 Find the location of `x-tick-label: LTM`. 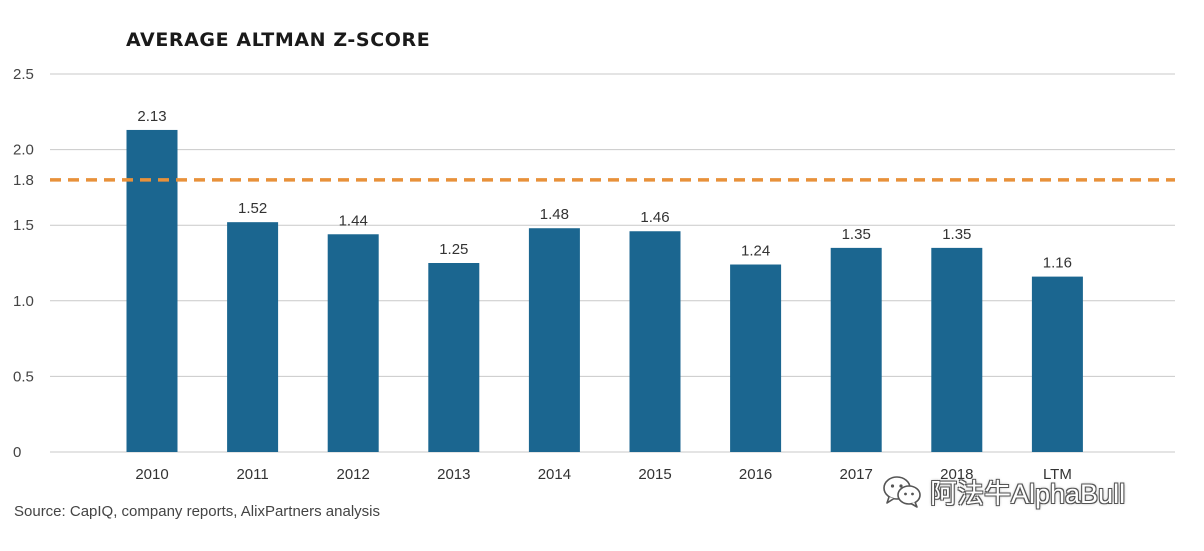

x-tick-label: LTM is located at coordinates (1057, 474).